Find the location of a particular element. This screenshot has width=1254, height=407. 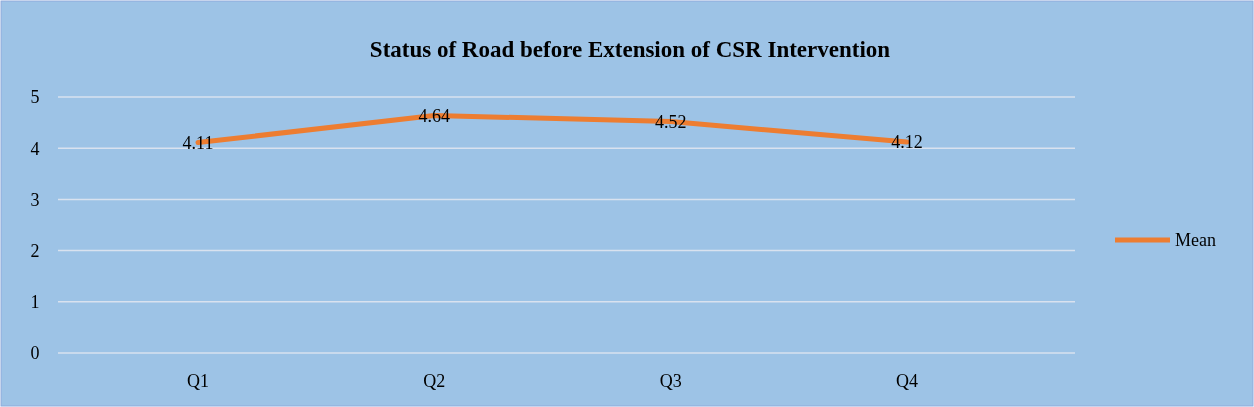

legend-label: Mean is located at coordinates (1195, 240).